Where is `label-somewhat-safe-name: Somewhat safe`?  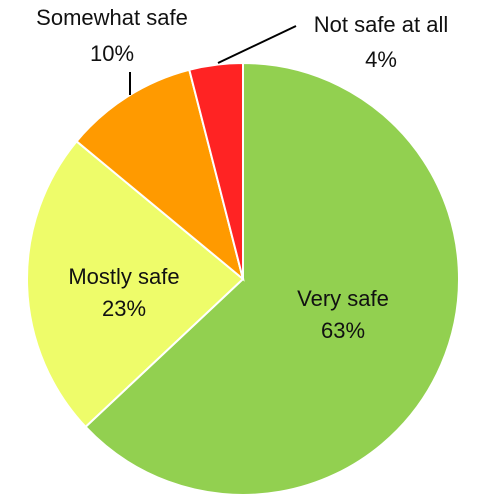
label-somewhat-safe-name: Somewhat safe is located at coordinates (112, 17).